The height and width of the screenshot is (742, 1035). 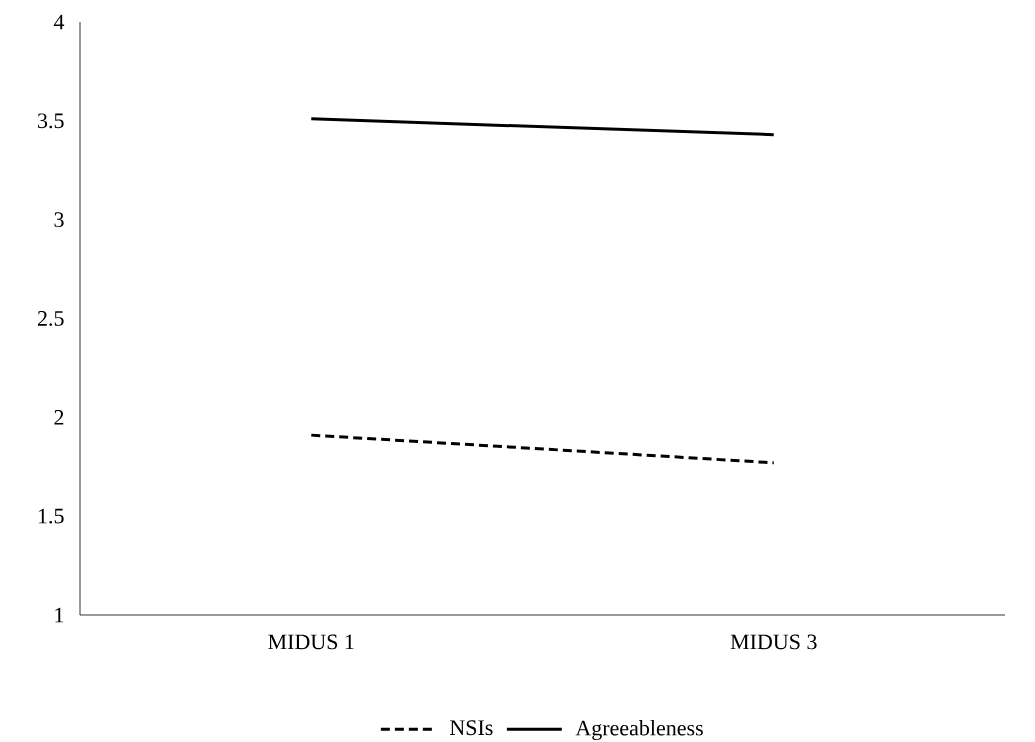 I want to click on y-tick-label: 3, so click(x=59, y=220).